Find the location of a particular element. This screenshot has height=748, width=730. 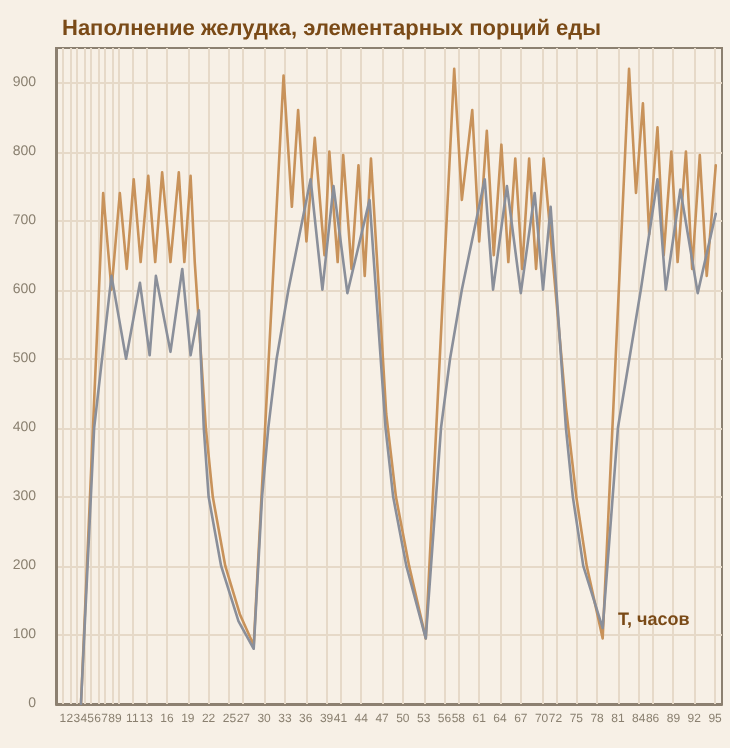

x-axis-title: T, часов is located at coordinates (654, 619).